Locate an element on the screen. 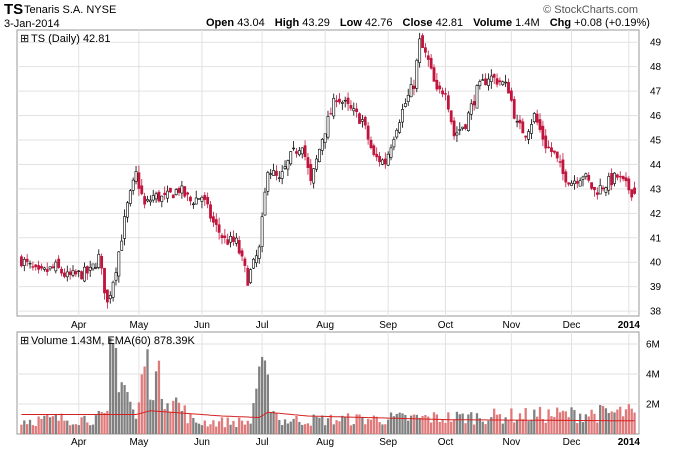 Image resolution: width=680 pixels, height=450 pixels. high-value: 43.29 is located at coordinates (316, 23).